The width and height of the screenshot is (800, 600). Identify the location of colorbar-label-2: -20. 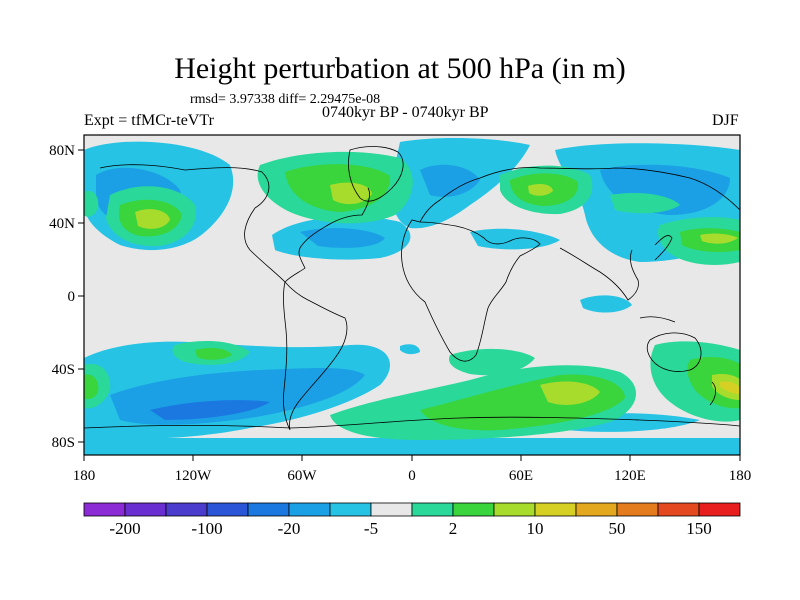
(289, 528).